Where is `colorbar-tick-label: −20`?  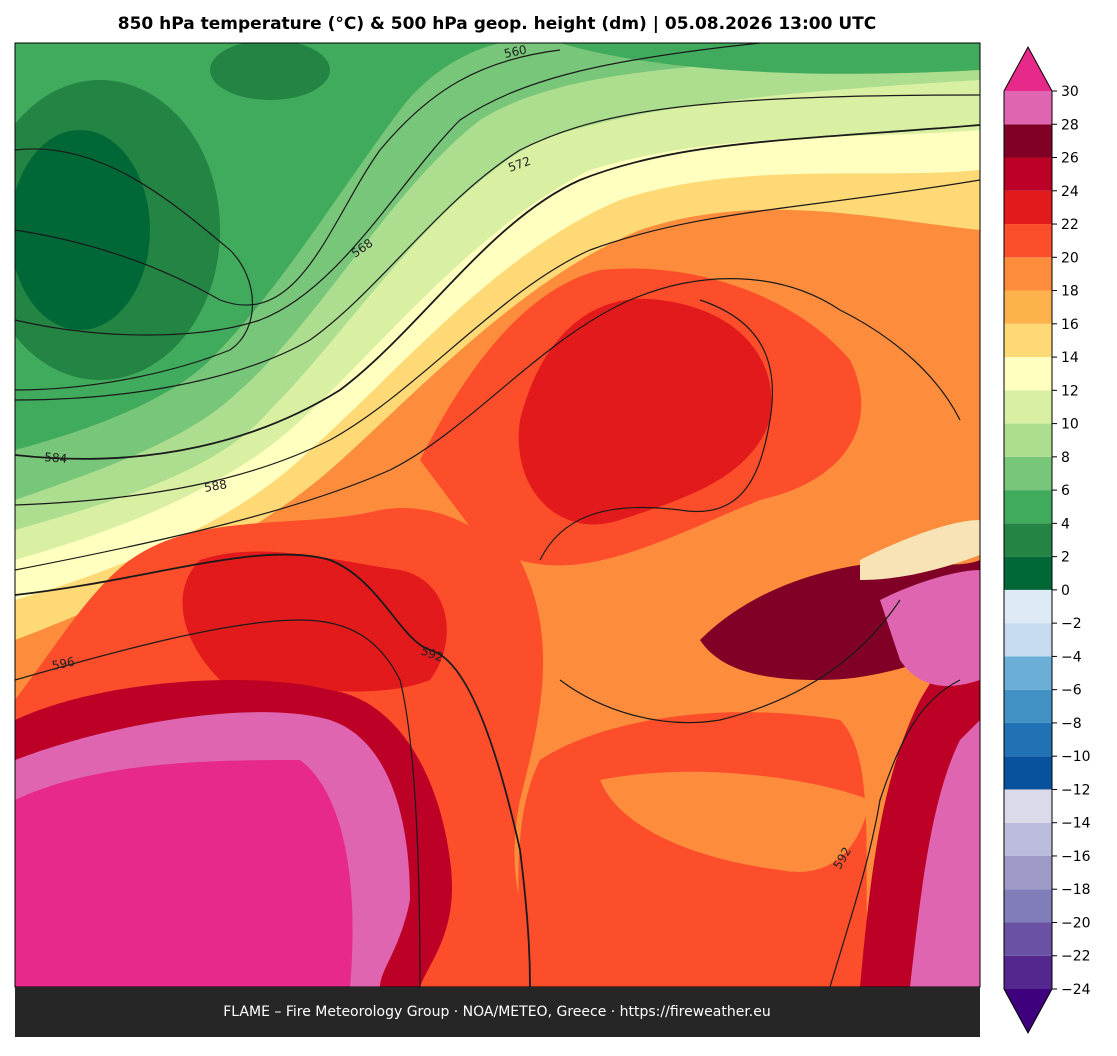
colorbar-tick-label: −20 is located at coordinates (1076, 923).